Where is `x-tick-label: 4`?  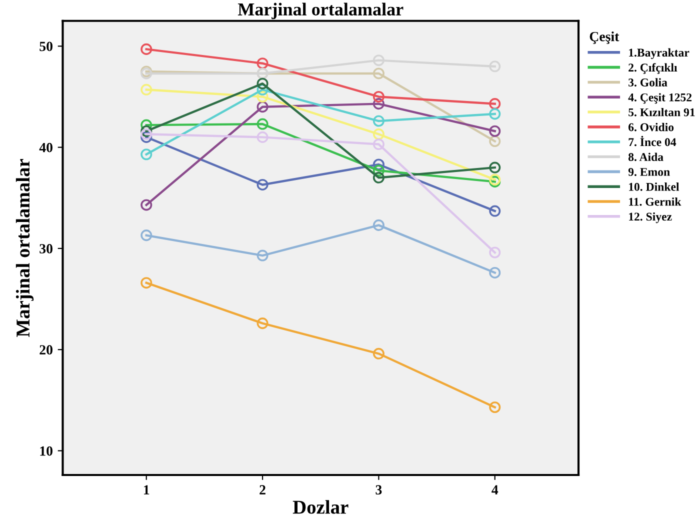 x-tick-label: 4 is located at coordinates (495, 489).